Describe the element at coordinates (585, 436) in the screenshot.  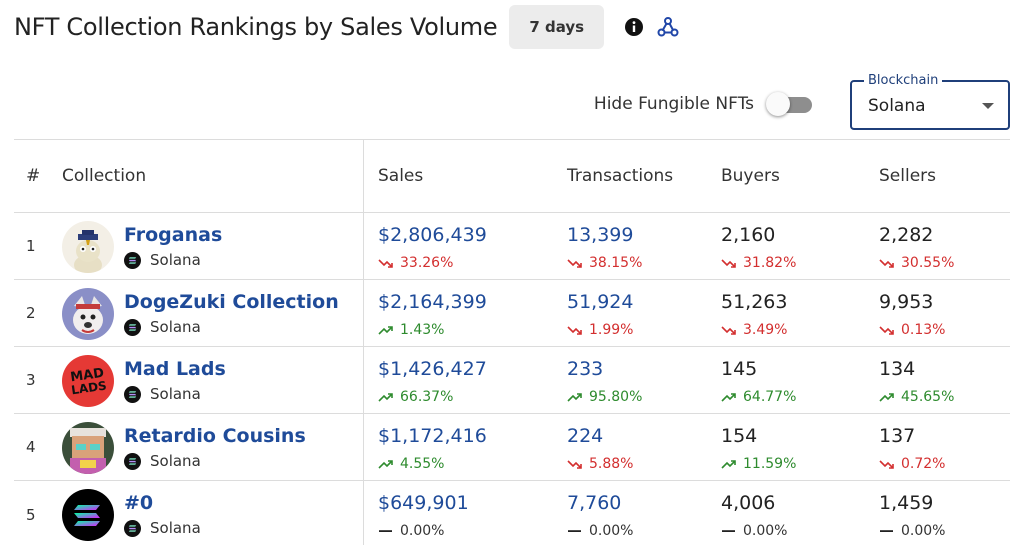
I see `transactions-value: 224` at that location.